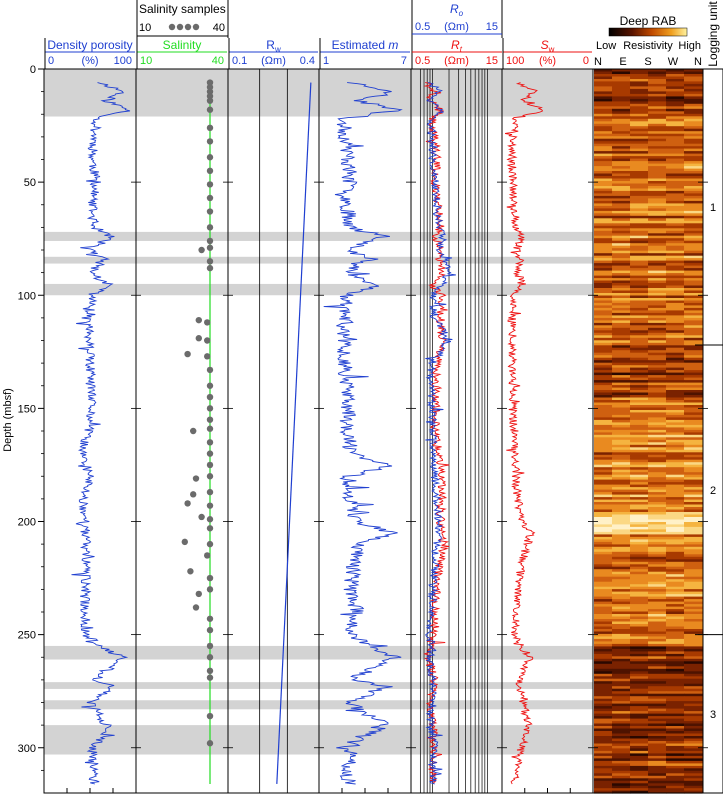 The width and height of the screenshot is (723, 801). What do you see at coordinates (273, 46) in the screenshot?
I see `rw-header-title: Rw` at bounding box center [273, 46].